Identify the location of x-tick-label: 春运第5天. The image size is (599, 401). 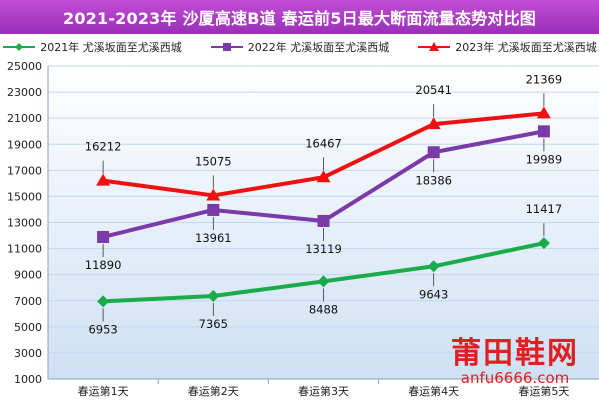
(543, 391).